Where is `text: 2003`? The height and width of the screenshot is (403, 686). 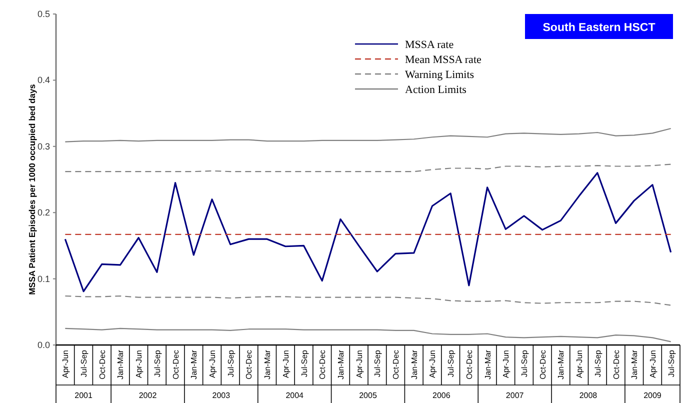
text: 2003 is located at coordinates (221, 395).